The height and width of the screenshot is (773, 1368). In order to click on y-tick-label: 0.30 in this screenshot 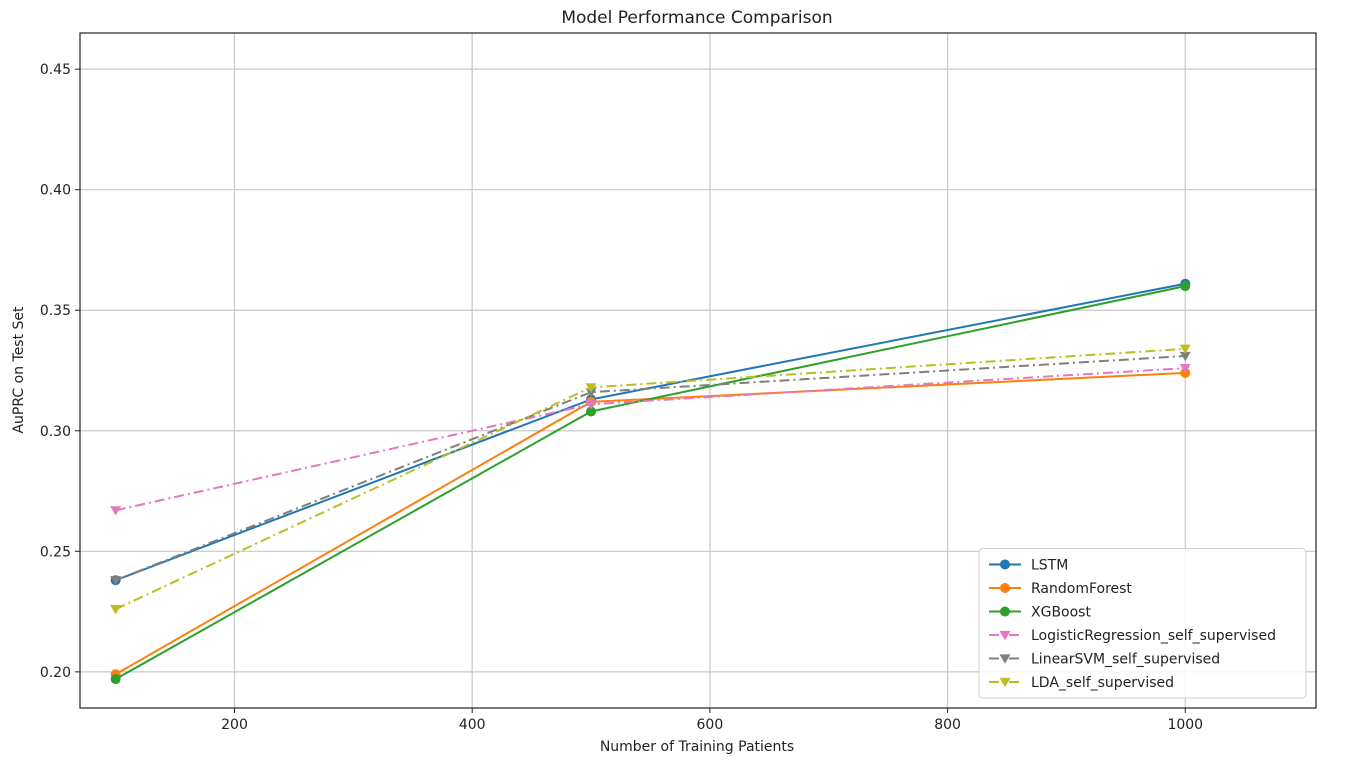, I will do `click(55, 432)`.